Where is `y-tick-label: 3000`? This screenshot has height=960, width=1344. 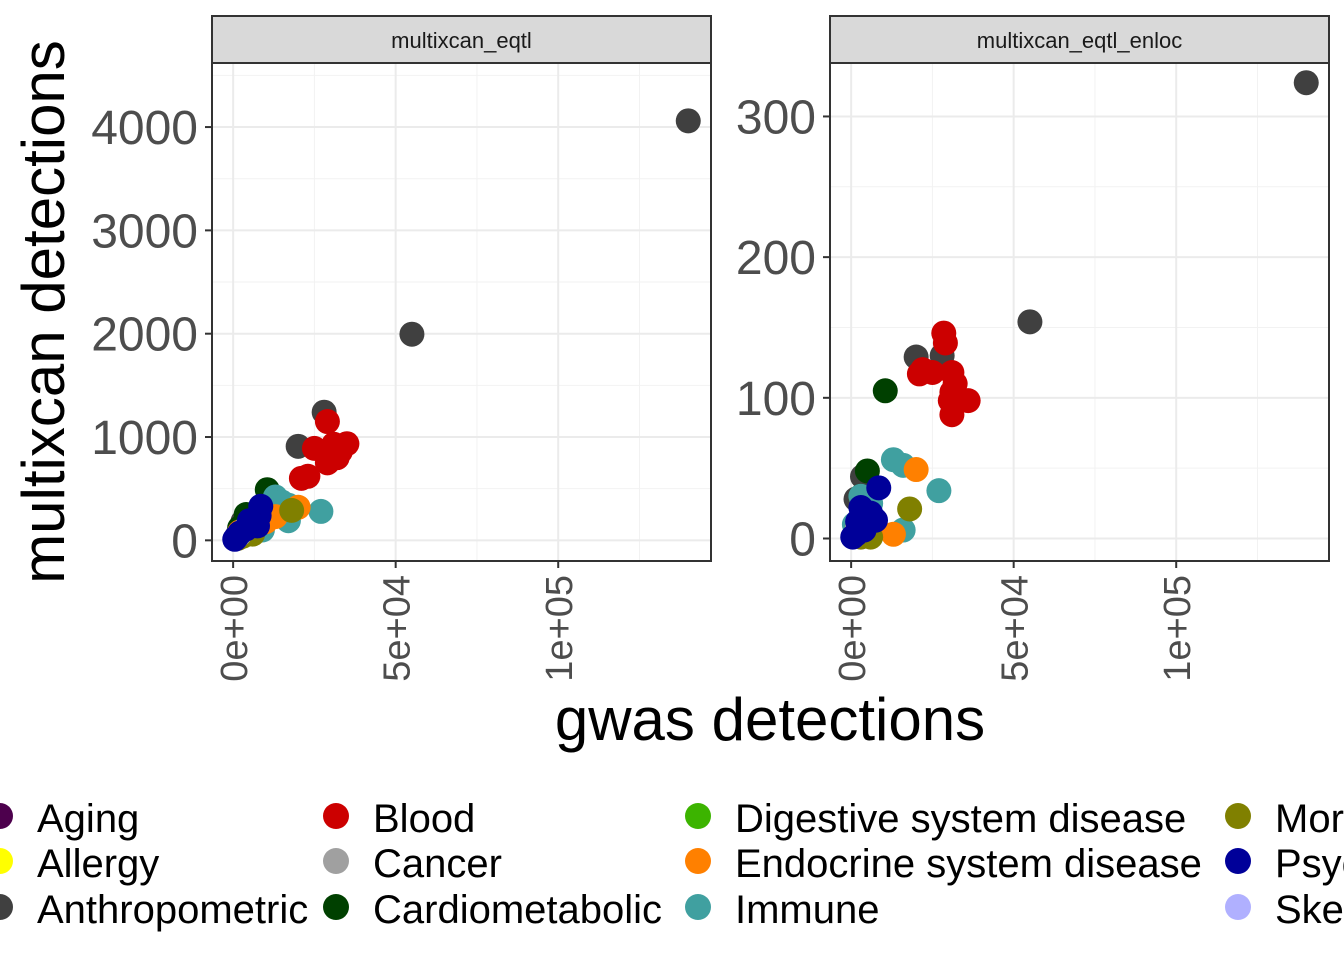 y-tick-label: 3000 is located at coordinates (144, 231).